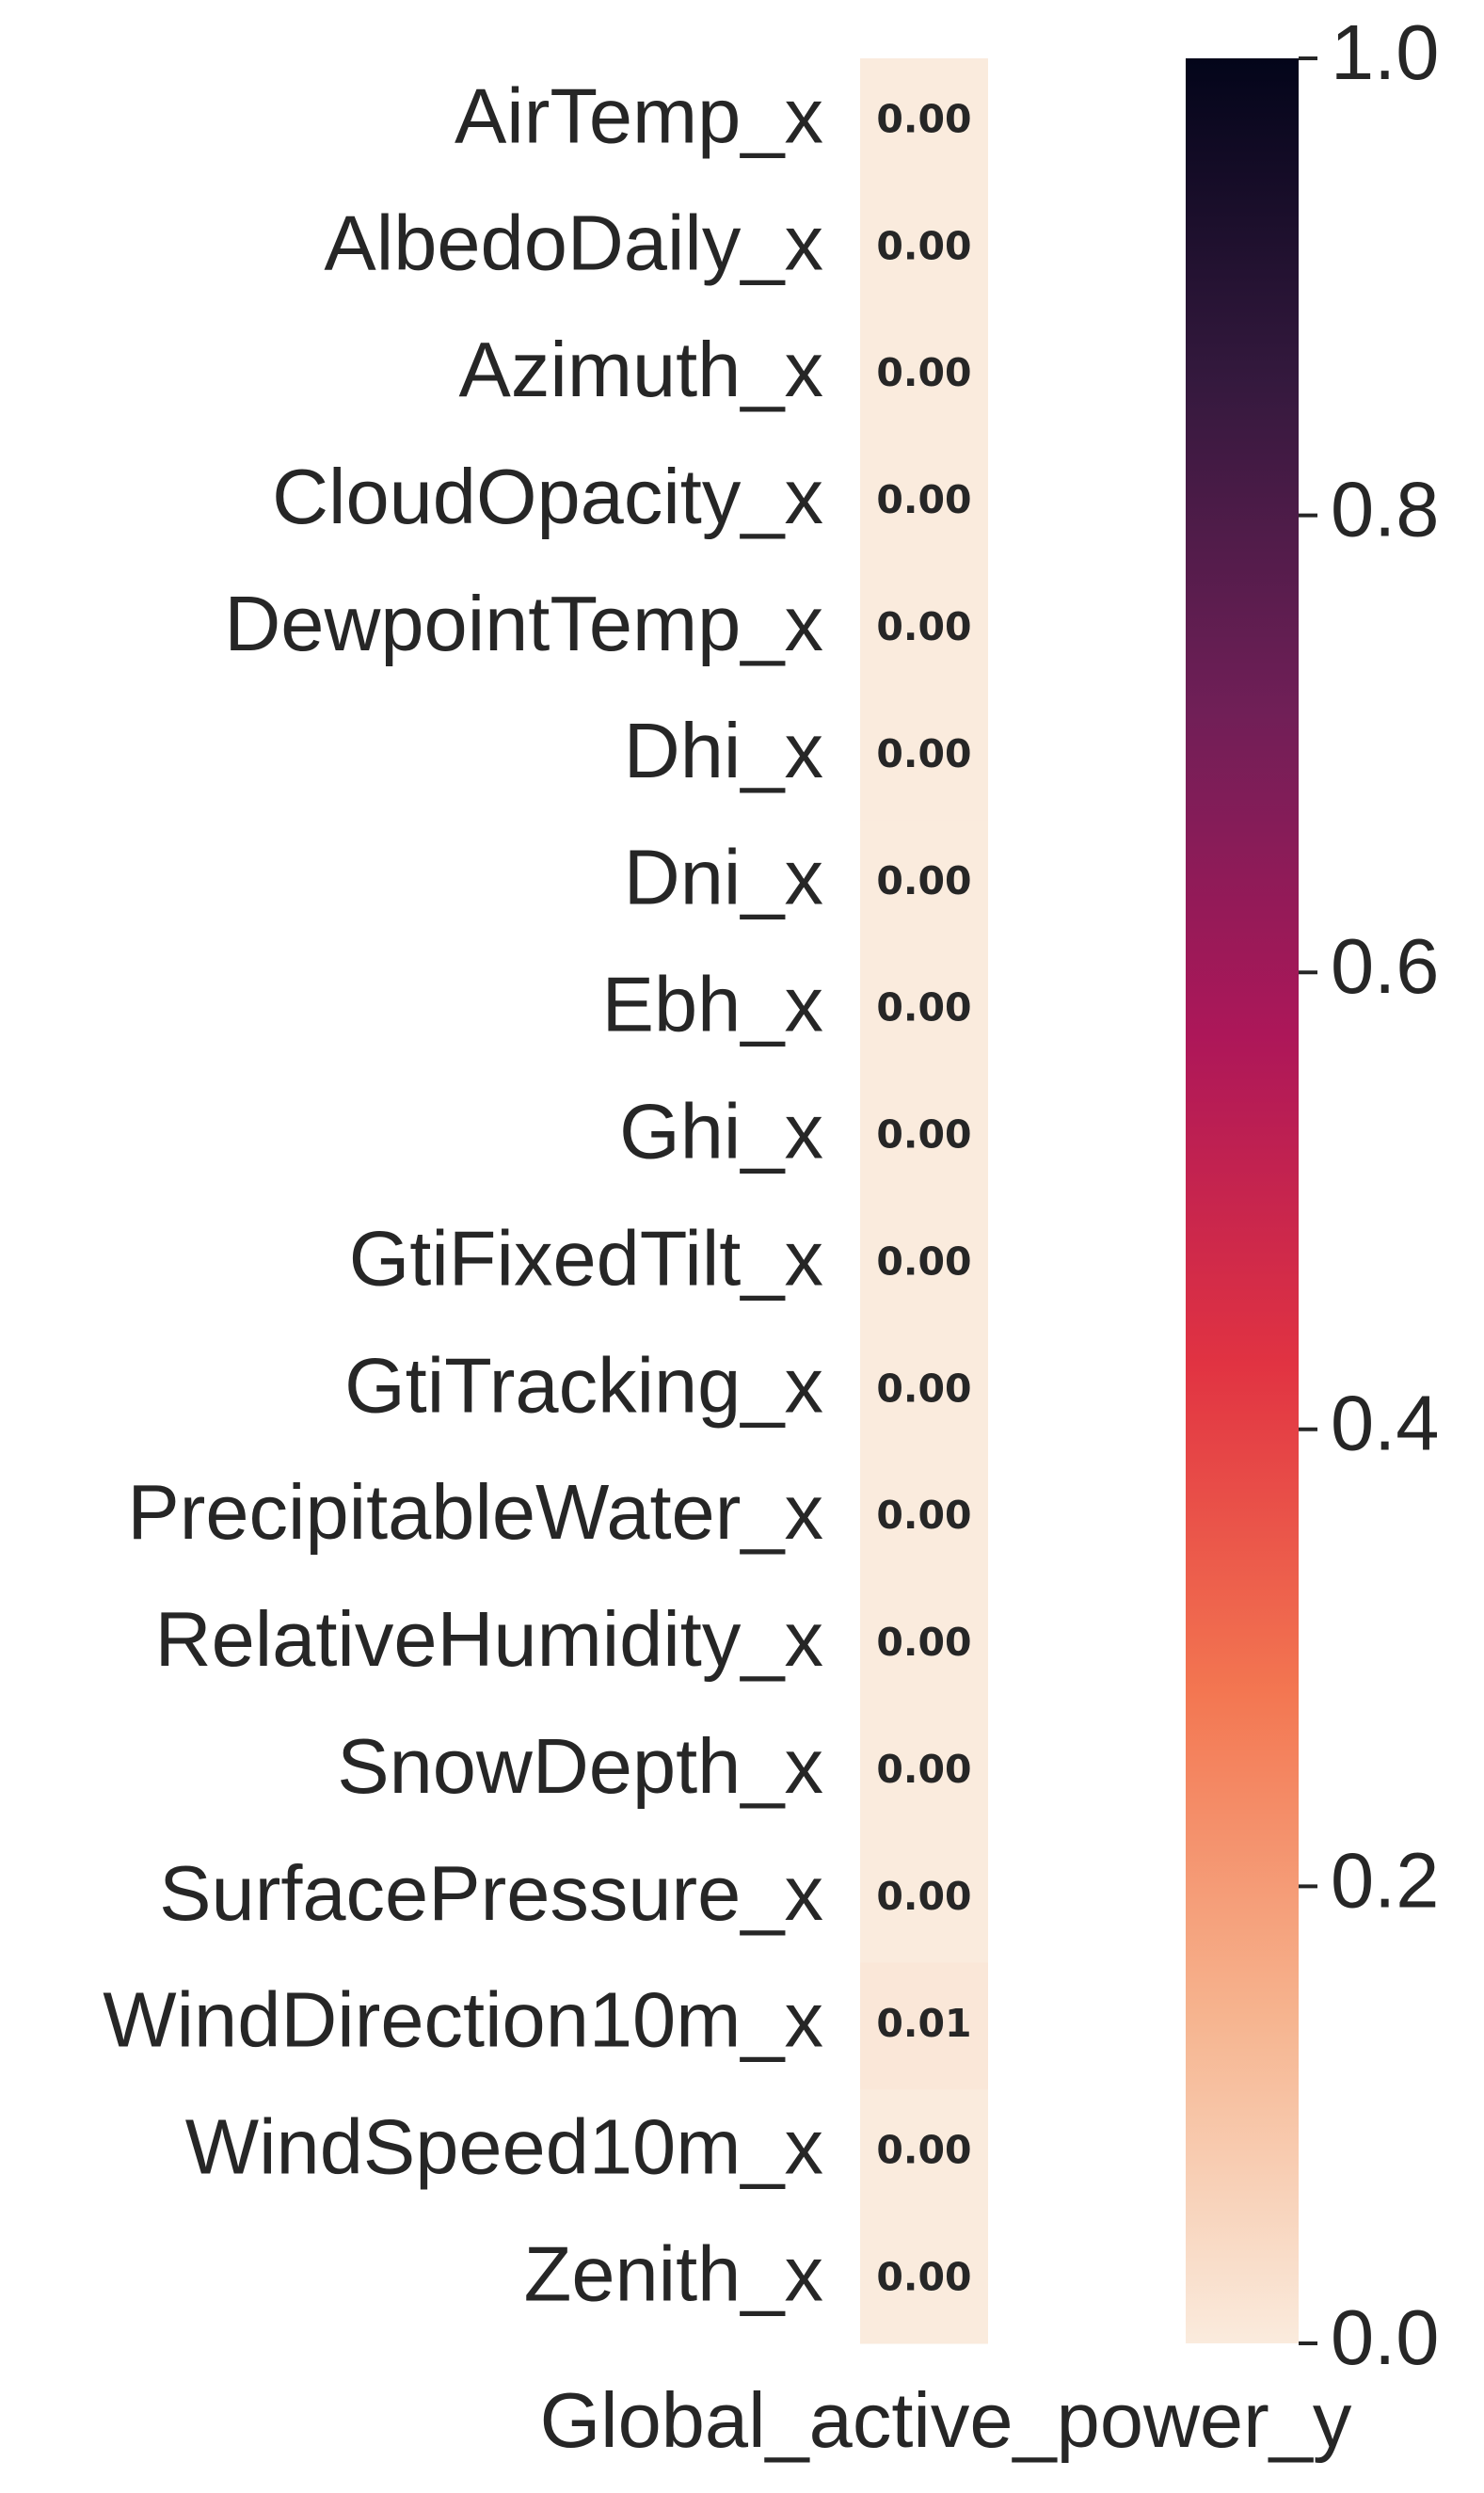 The height and width of the screenshot is (2493, 1484). Describe the element at coordinates (673, 2273) in the screenshot. I see `row-tick-label: Zenith_x` at that location.